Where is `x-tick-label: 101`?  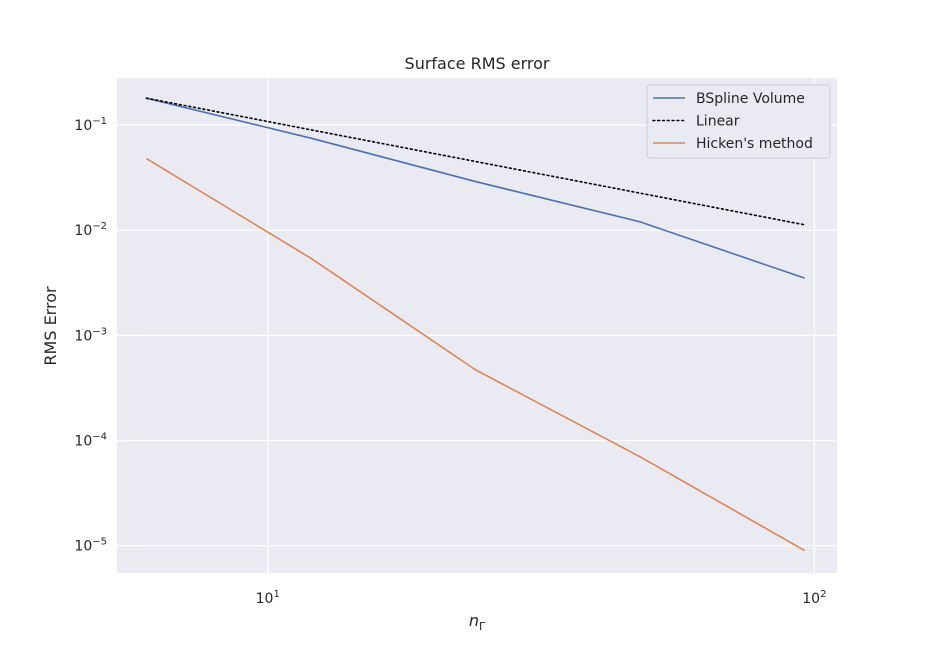
x-tick-label: 101 is located at coordinates (268, 598).